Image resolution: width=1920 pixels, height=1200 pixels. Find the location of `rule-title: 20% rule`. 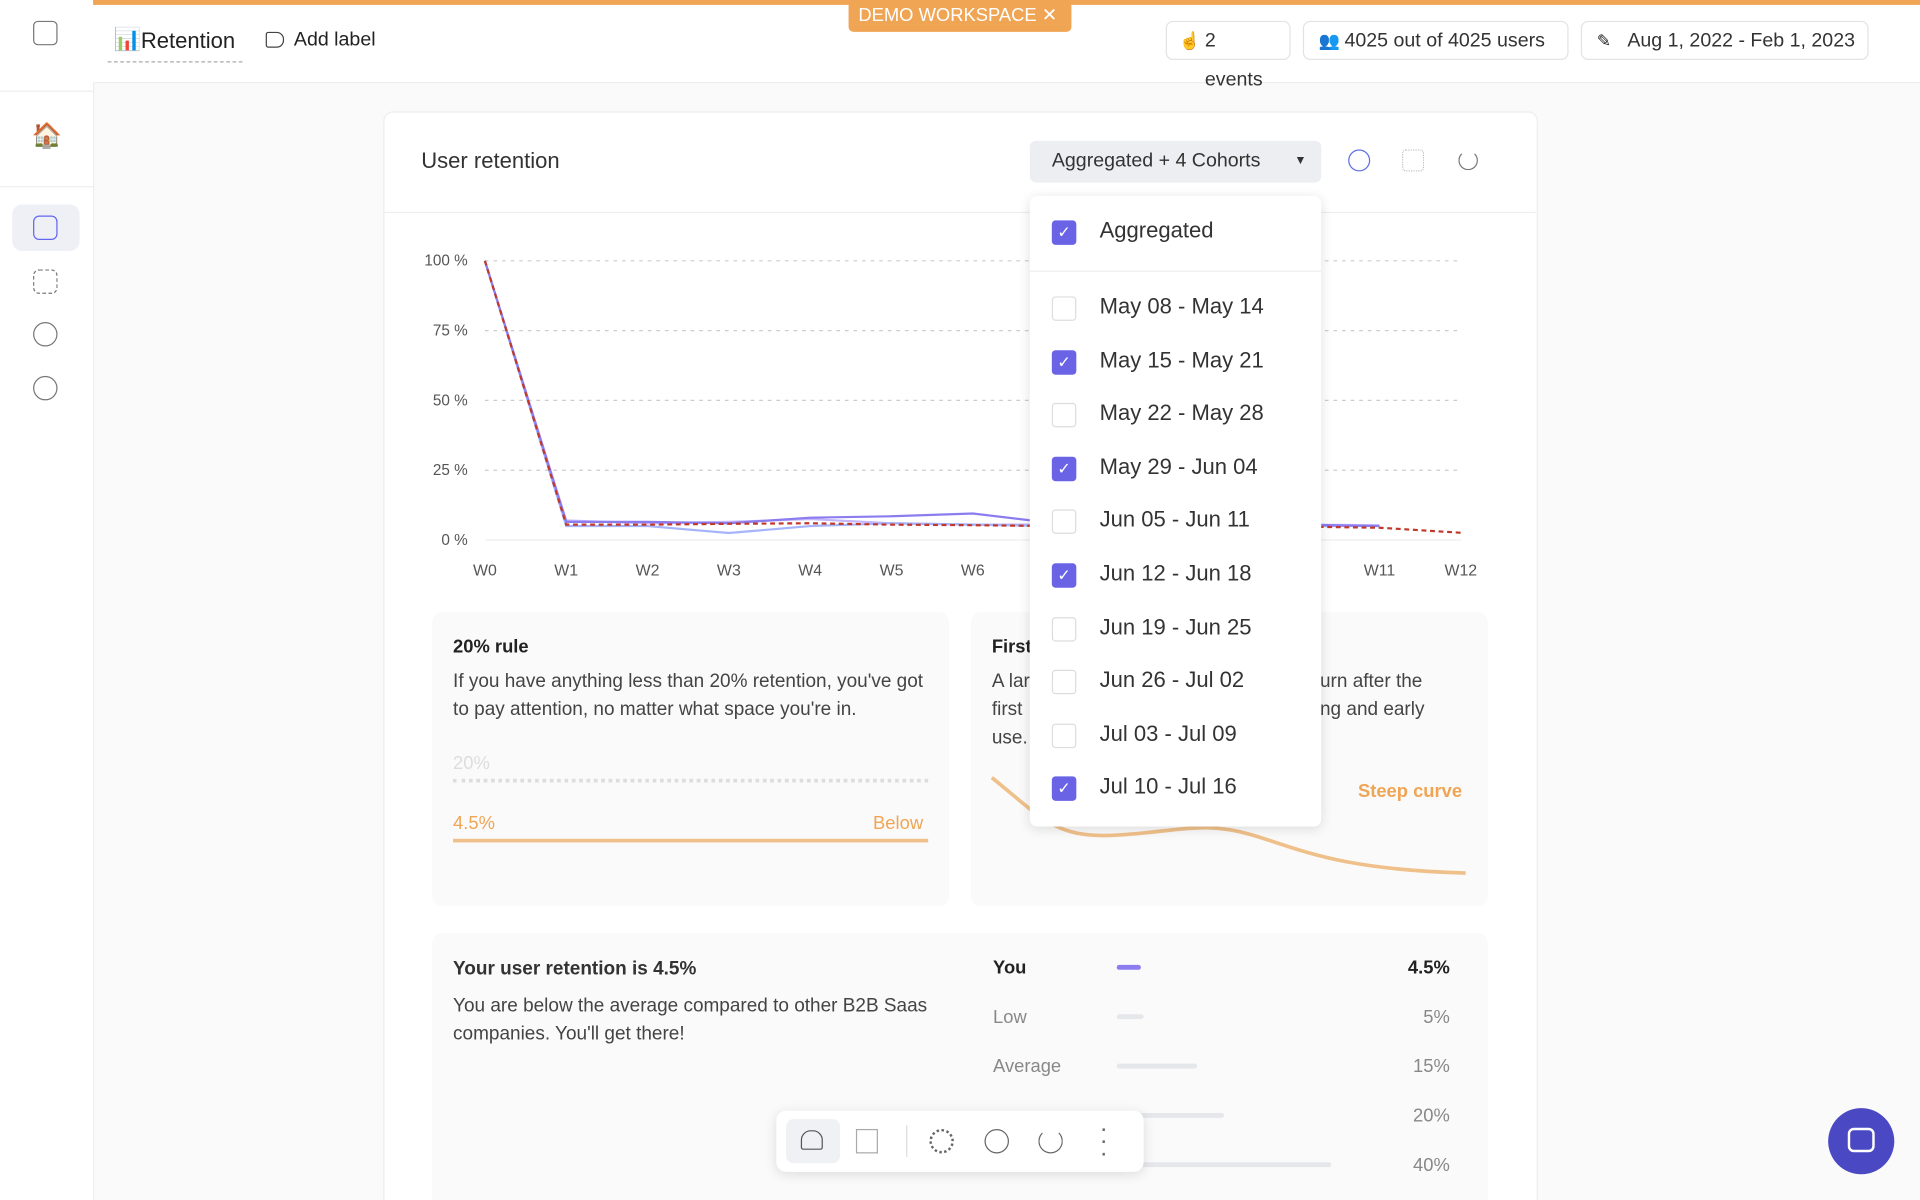

rule-title: 20% rule is located at coordinates (491, 647).